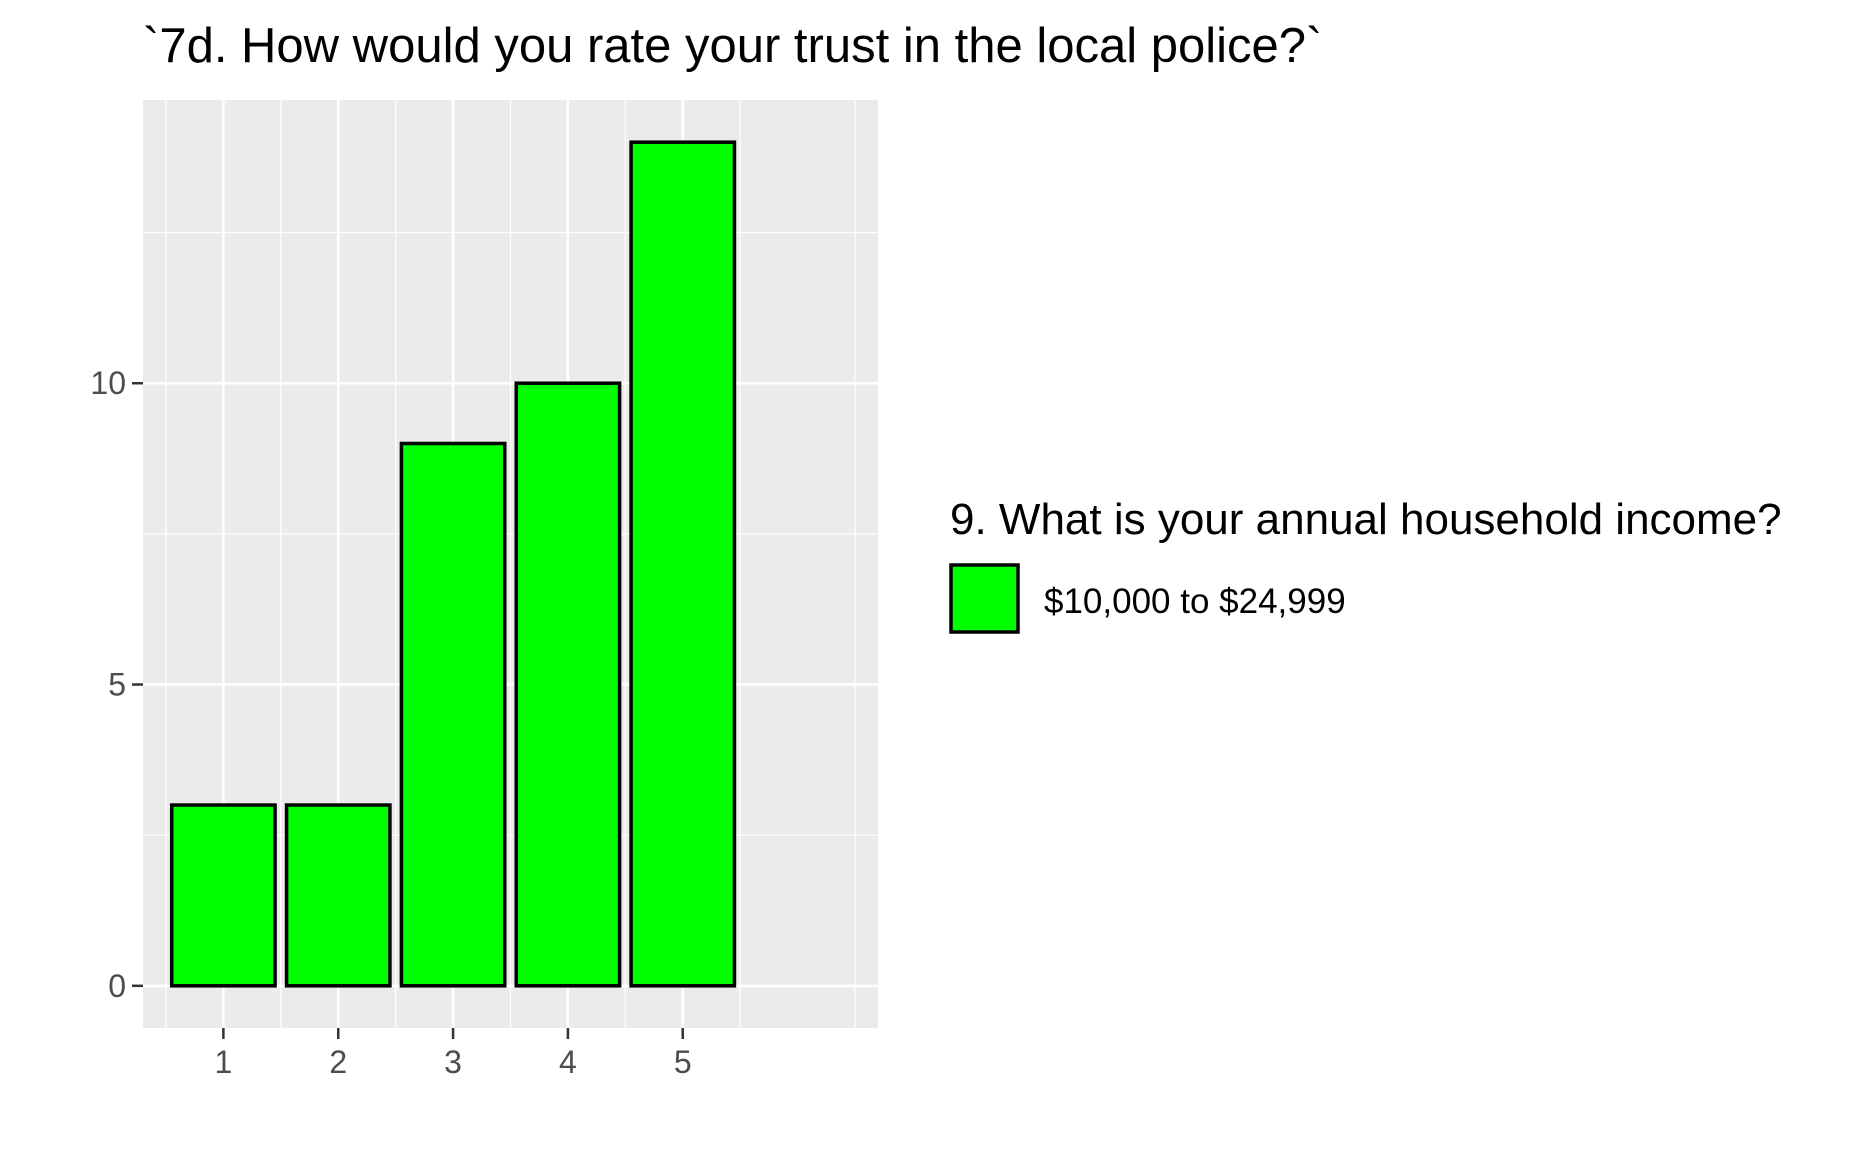 This screenshot has height=1150, width=1862. I want to click on x-axis: 1 2 3 4 5, so click(453, 1054).